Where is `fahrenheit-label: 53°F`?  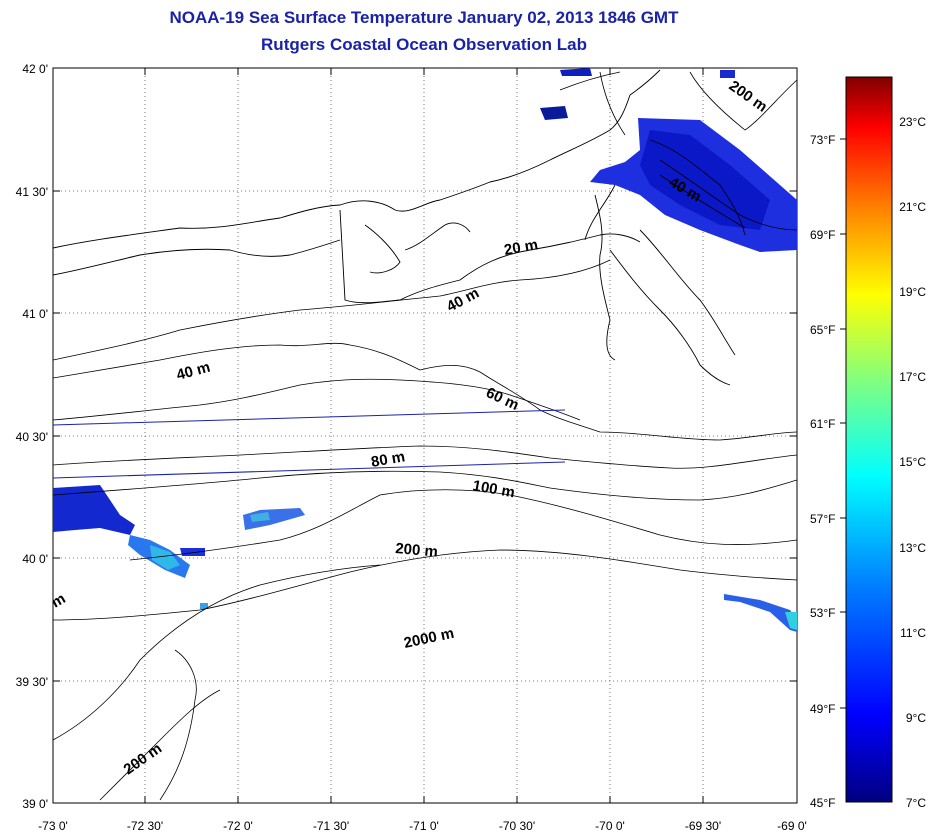
fahrenheit-label: 53°F is located at coordinates (822, 613).